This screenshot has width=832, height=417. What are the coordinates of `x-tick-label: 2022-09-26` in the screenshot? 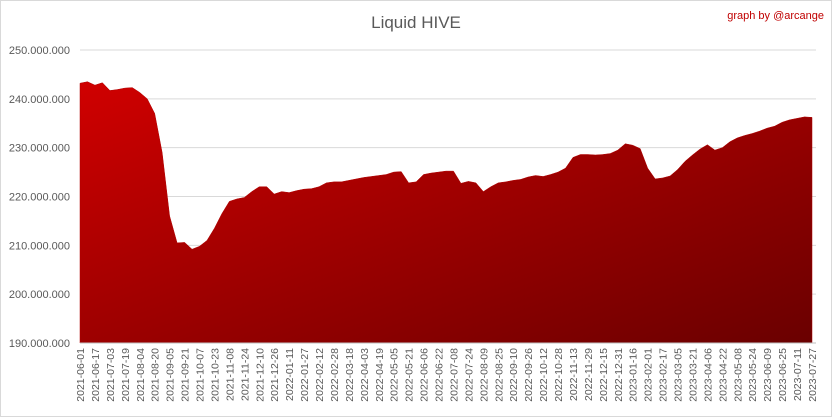 It's located at (529, 375).